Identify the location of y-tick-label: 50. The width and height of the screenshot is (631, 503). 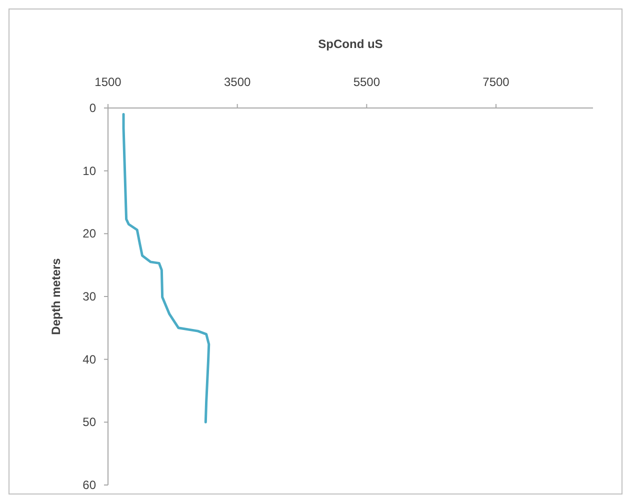
(89, 422).